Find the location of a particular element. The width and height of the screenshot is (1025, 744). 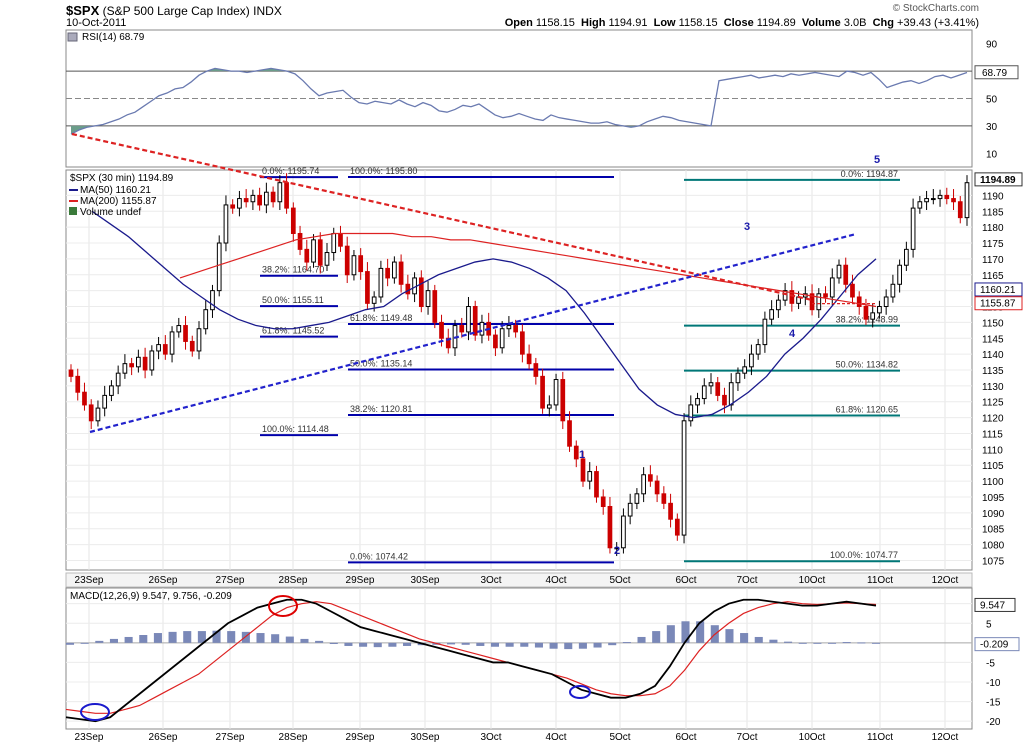

price-y-tick: 1080 is located at coordinates (993, 546).